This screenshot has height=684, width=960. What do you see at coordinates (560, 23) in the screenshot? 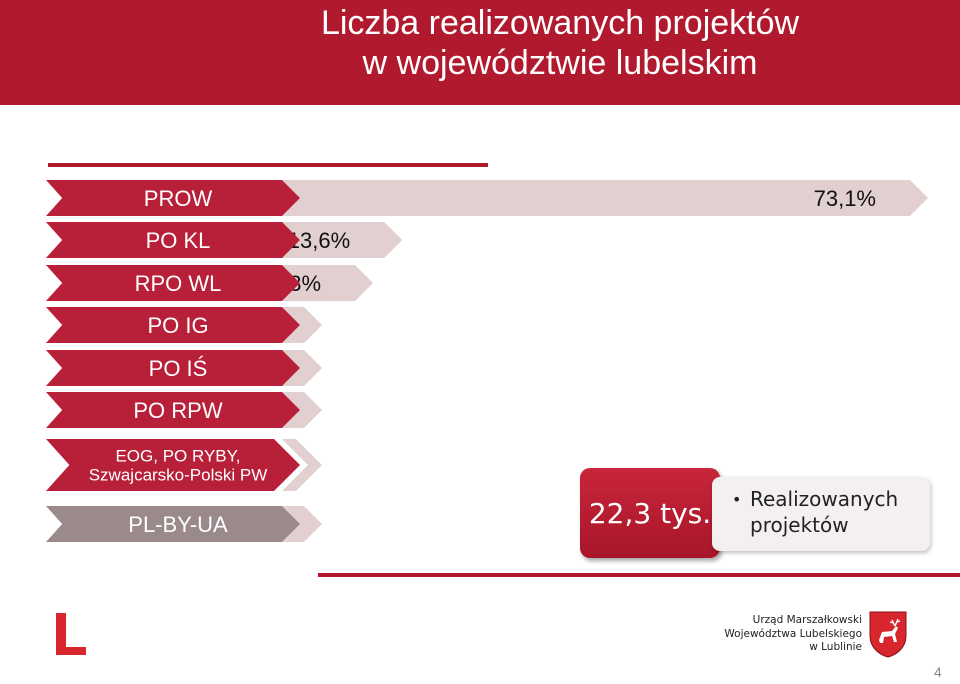
I see `page-title-line1: Liczba realizowanych projektów` at bounding box center [560, 23].